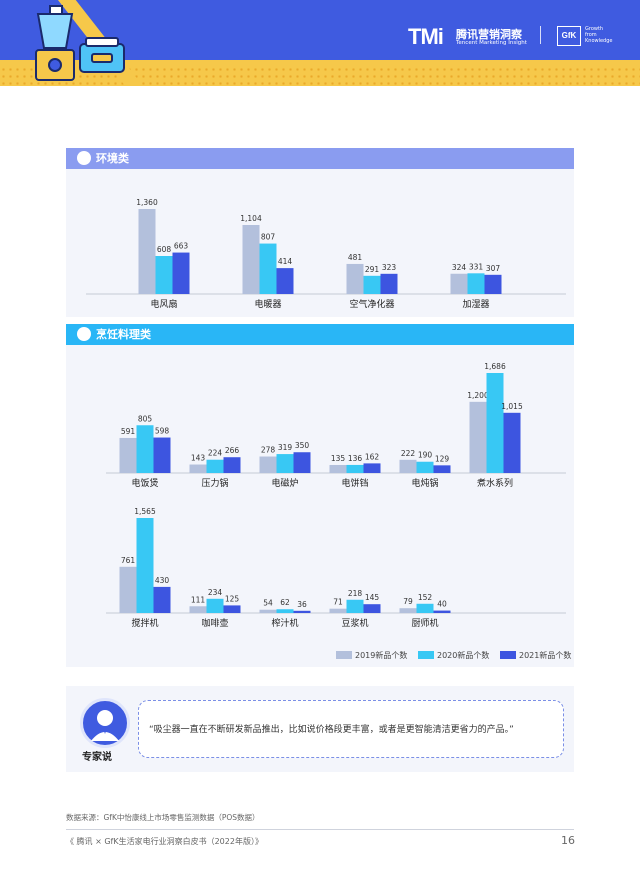 Image resolution: width=640 pixels, height=876 pixels. What do you see at coordinates (84, 158) in the screenshot?
I see `fan-icon` at bounding box center [84, 158].